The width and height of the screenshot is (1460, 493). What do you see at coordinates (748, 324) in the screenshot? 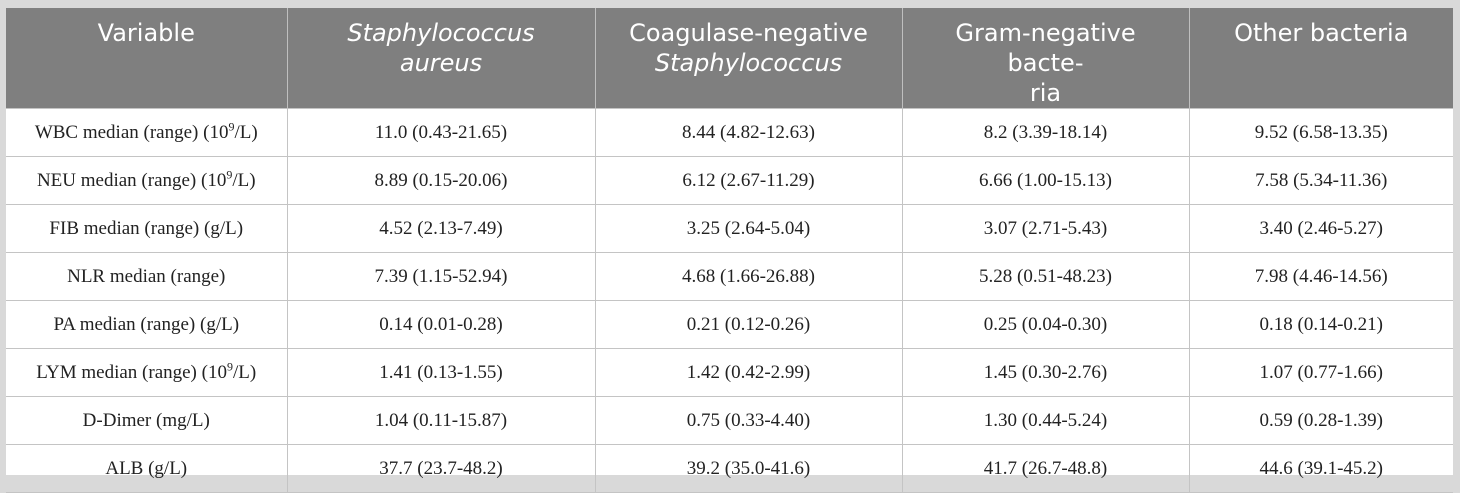
I see `table-cell: 0.21 (0.12-0.26)` at bounding box center [748, 324].